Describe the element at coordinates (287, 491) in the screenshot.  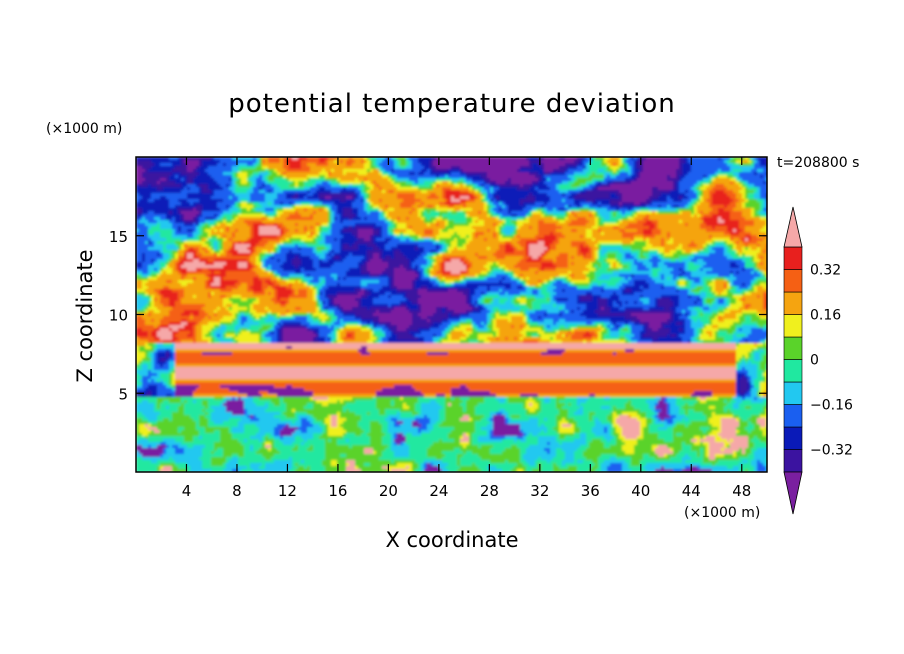
I see `x-tick-label: 12` at that location.